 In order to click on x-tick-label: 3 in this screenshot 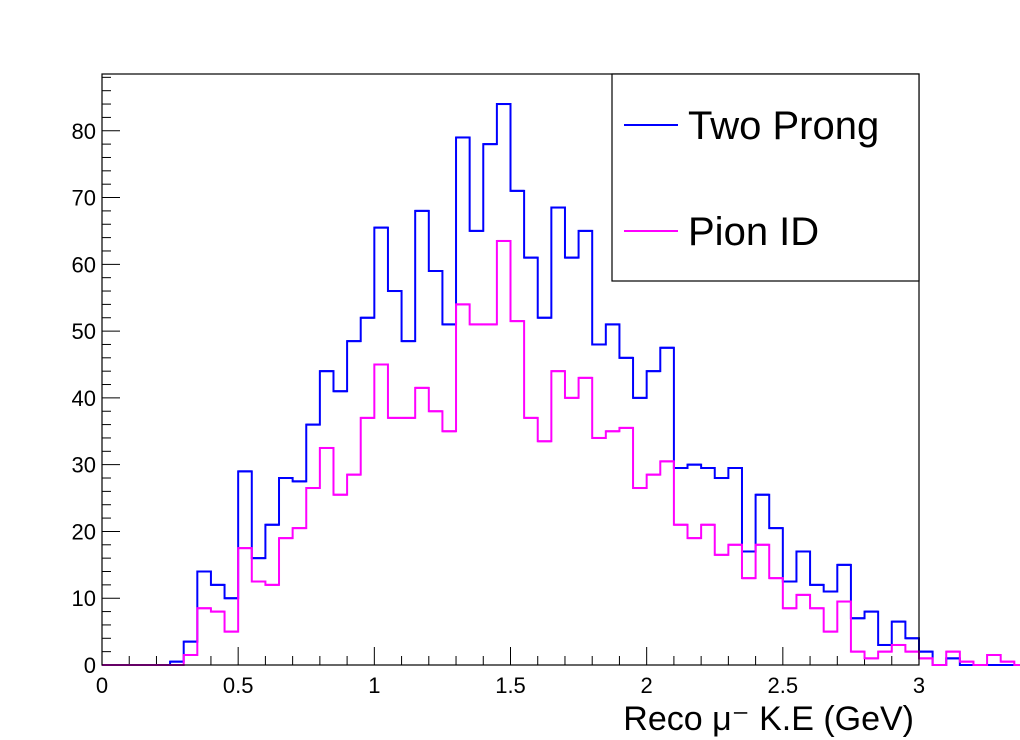, I will do `click(919, 685)`.